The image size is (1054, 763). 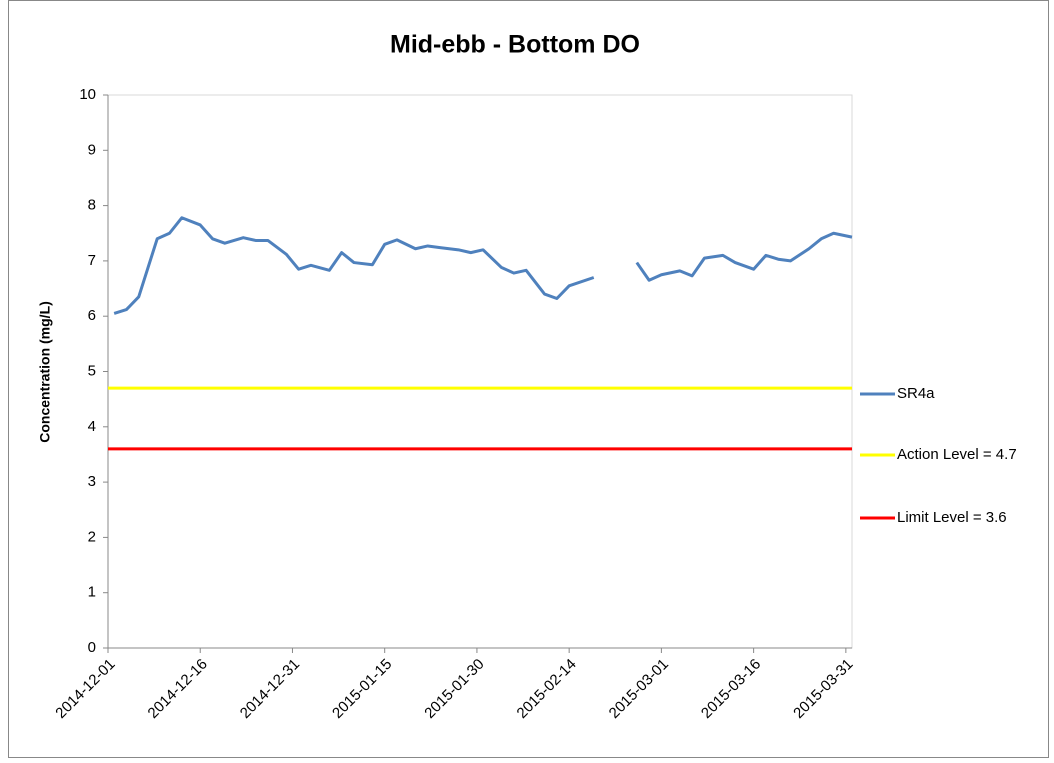 I want to click on y-tick-label: 4, so click(x=92, y=426).